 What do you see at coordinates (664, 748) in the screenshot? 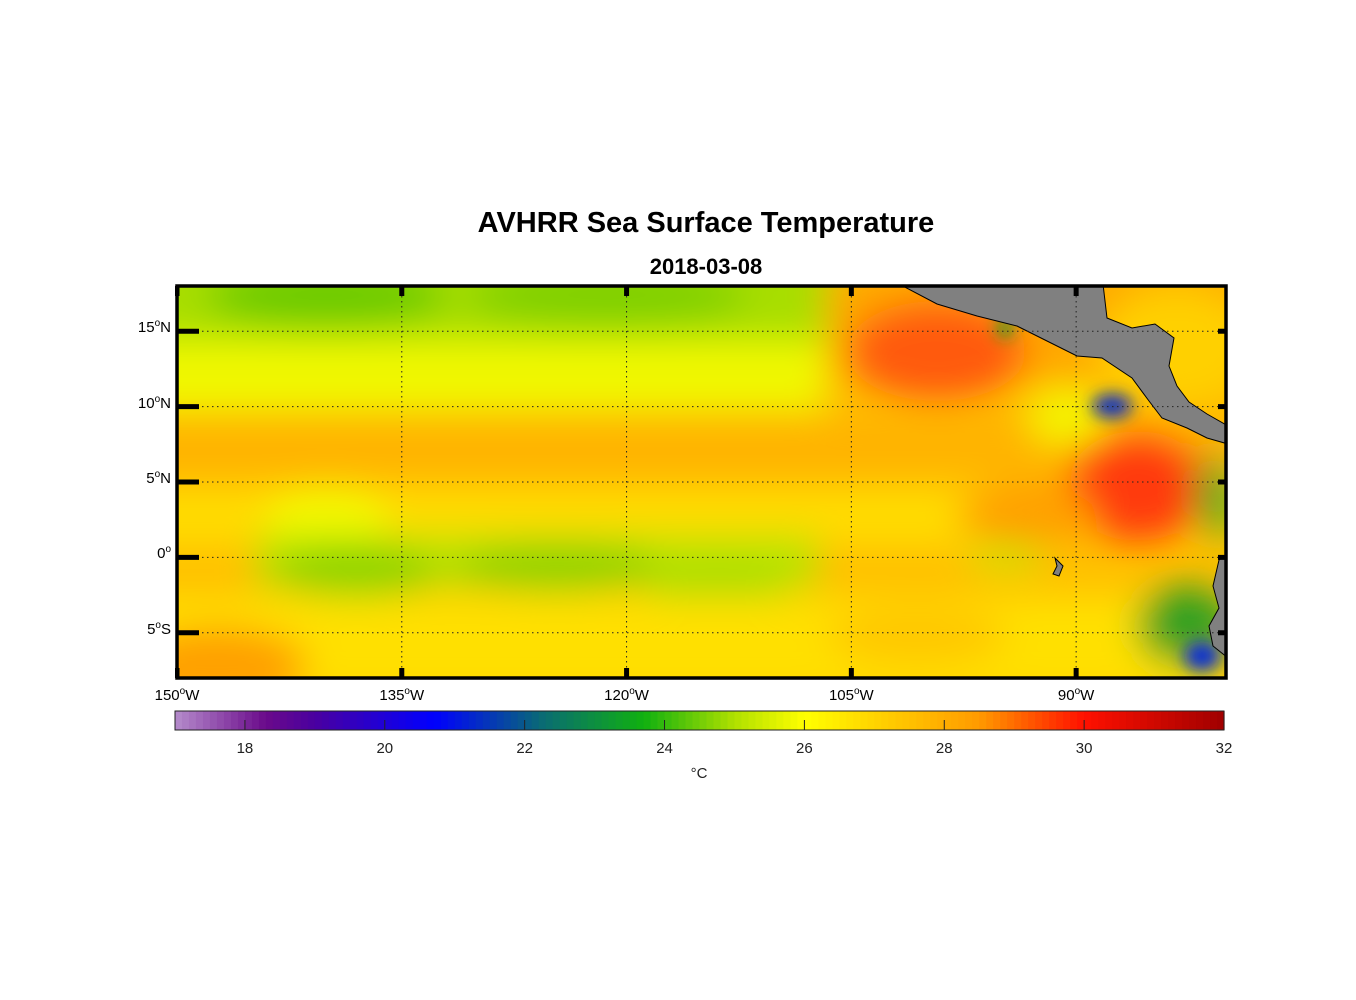
I see `colorbar-tick-label: 24` at bounding box center [664, 748].